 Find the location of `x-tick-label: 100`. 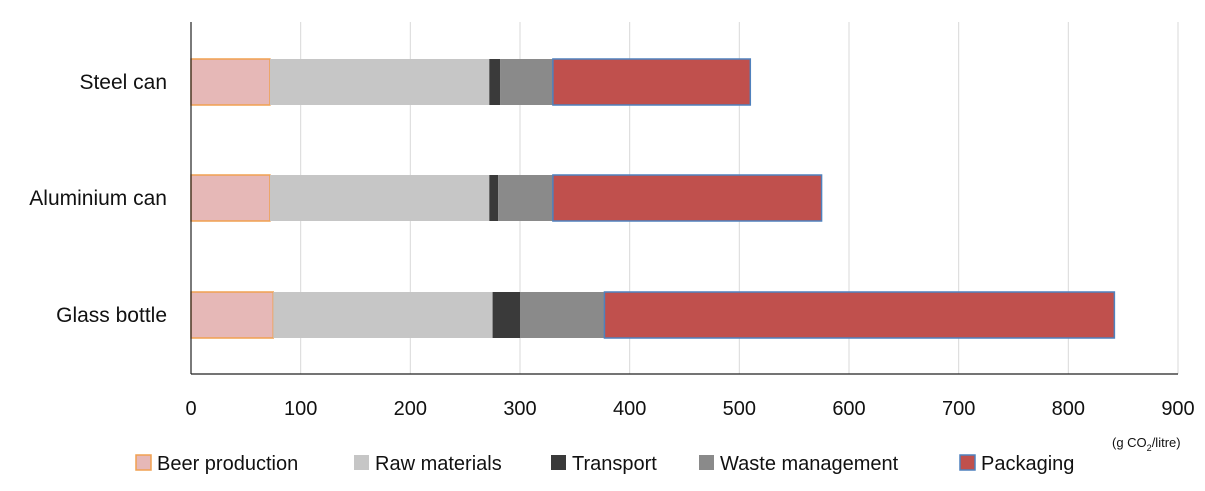

x-tick-label: 100 is located at coordinates (300, 409).